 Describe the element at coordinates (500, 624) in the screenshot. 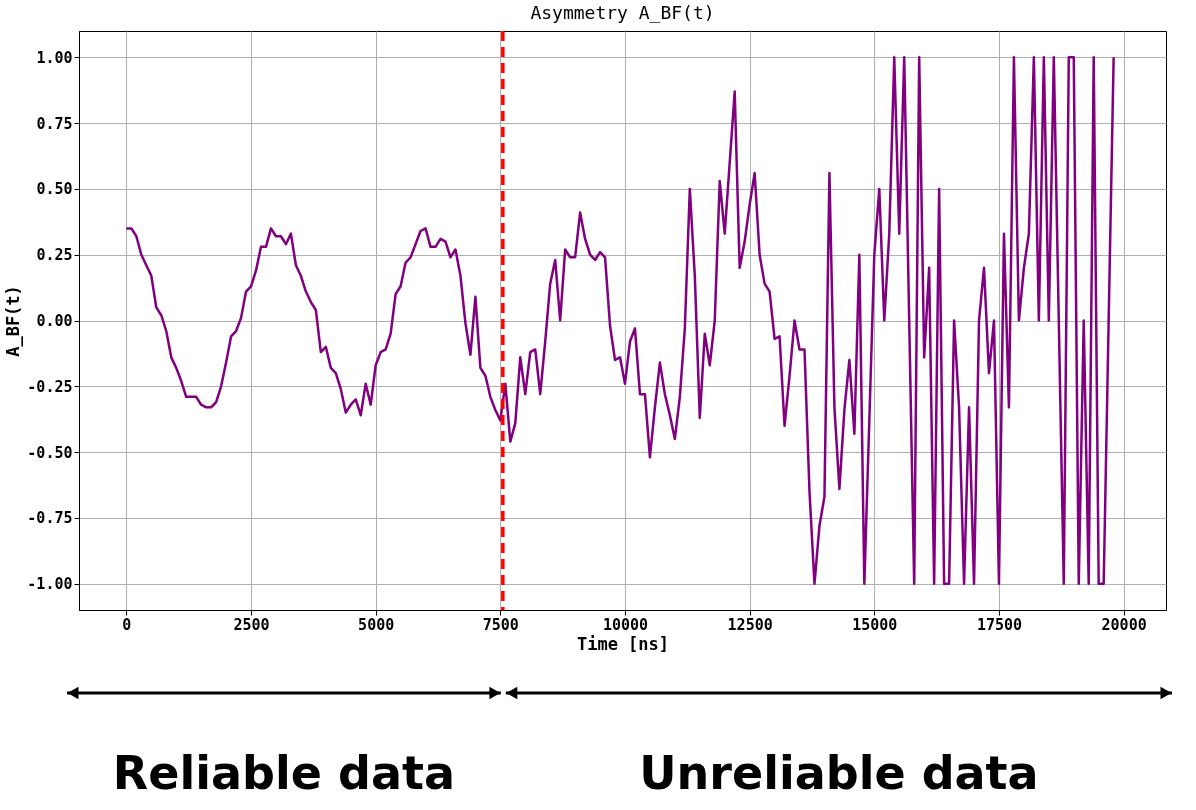

I see `x-tick-label: 7500` at that location.